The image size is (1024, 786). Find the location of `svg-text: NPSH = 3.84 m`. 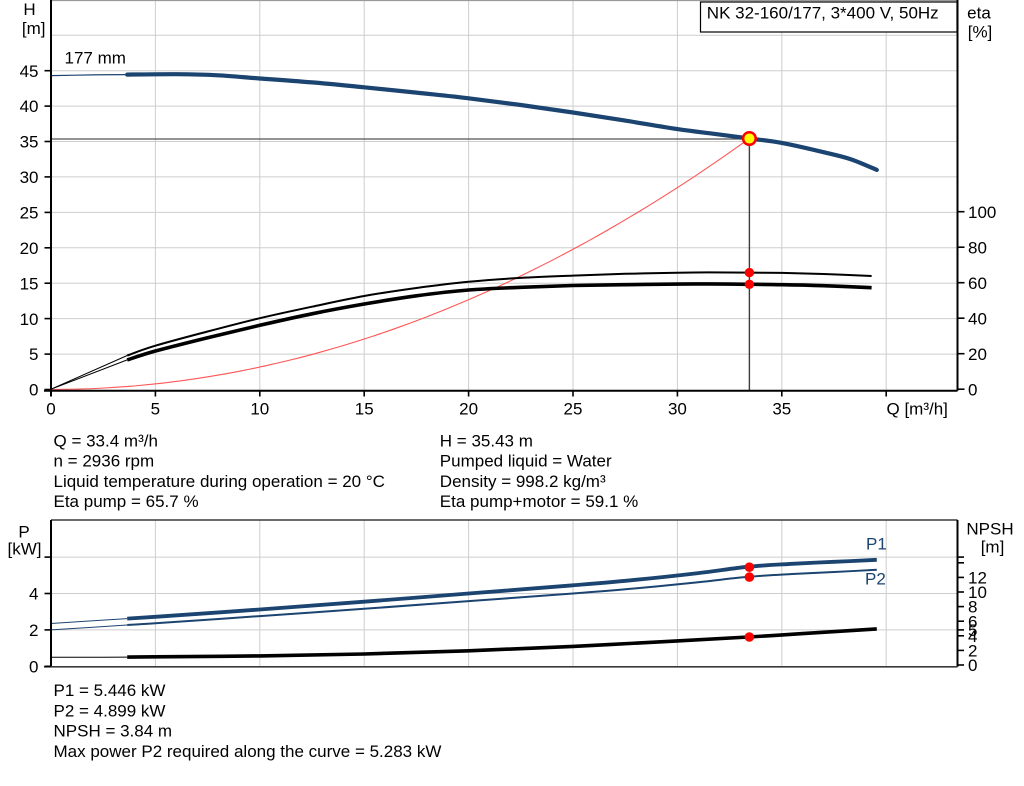

svg-text: NPSH = 3.84 m is located at coordinates (113, 731).